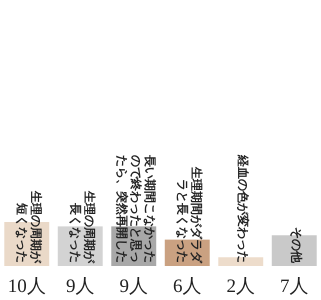  Describe the element at coordinates (27, 286) in the screenshot. I see `data-label: 10人` at that location.